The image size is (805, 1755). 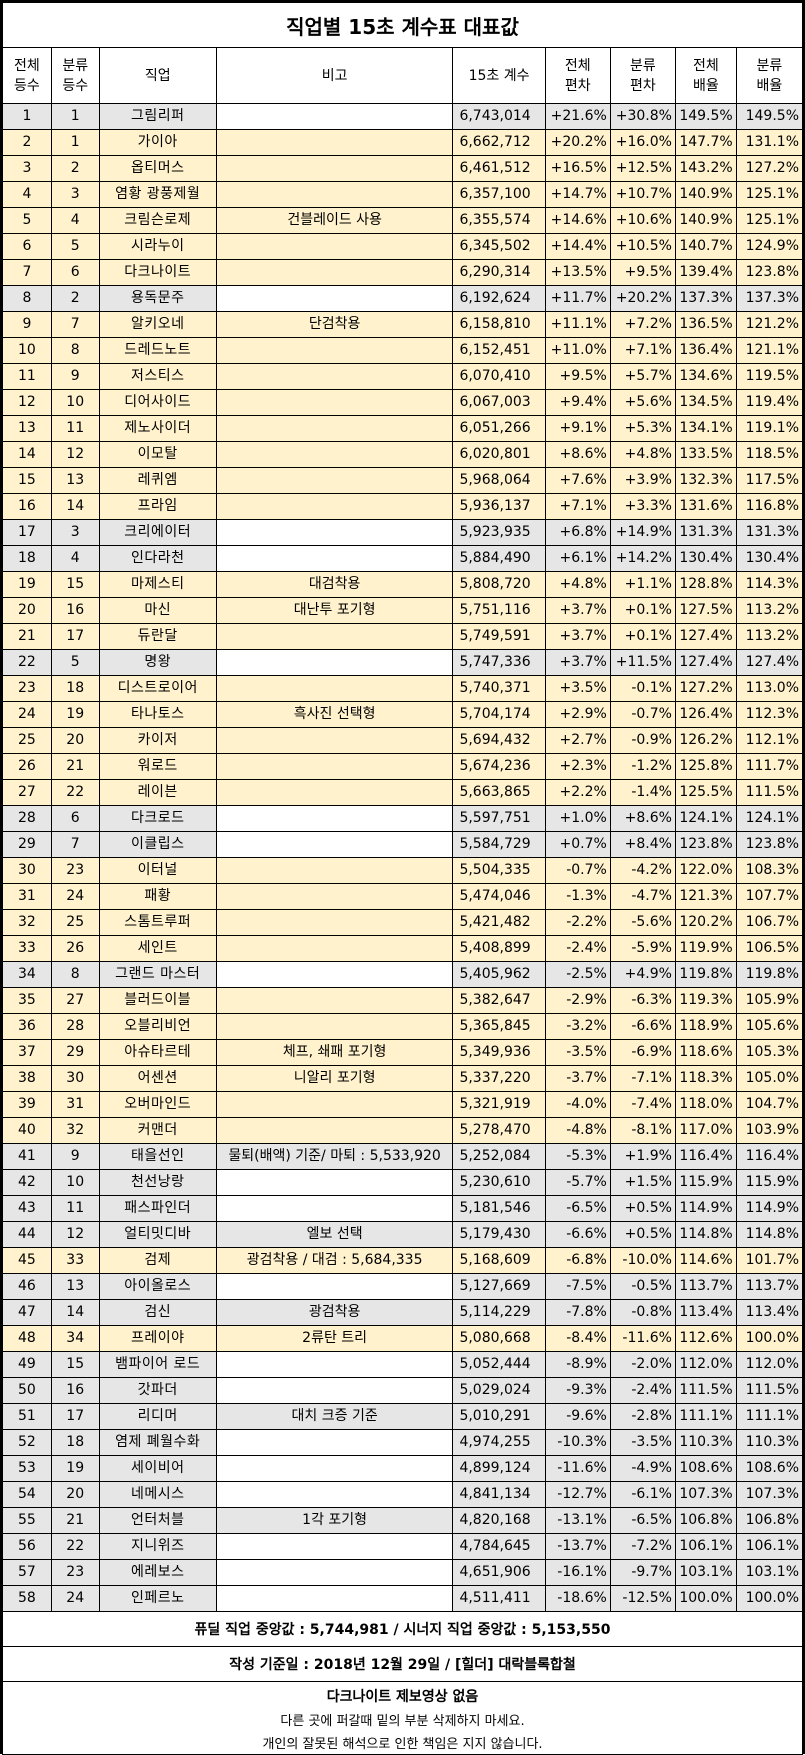 I want to click on rank-class-cell: 12, so click(x=75, y=1234).